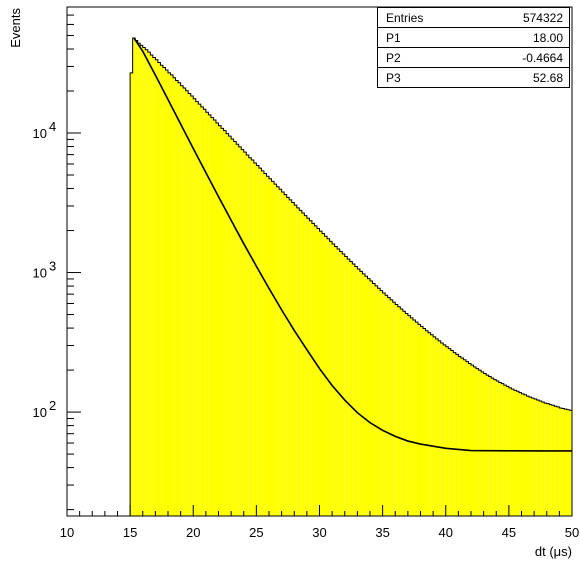 This screenshot has width=580, height=565. What do you see at coordinates (382, 532) in the screenshot?
I see `x-tick-label: 35` at bounding box center [382, 532].